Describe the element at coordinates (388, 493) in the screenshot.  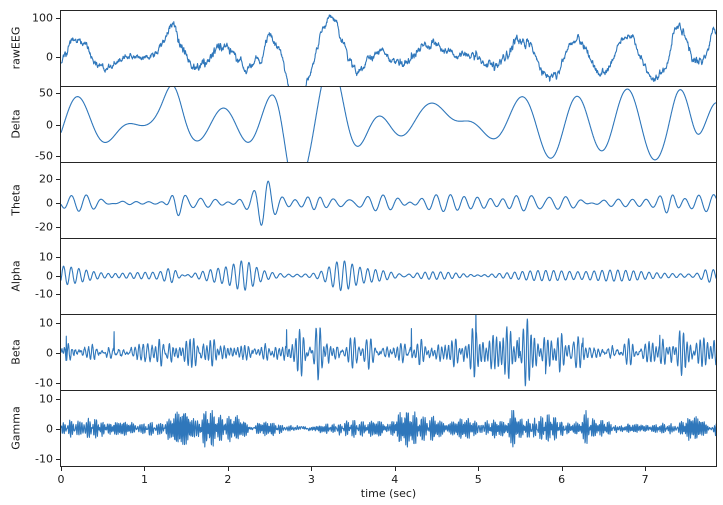
I see `x-axis-title: time (sec)` at that location.